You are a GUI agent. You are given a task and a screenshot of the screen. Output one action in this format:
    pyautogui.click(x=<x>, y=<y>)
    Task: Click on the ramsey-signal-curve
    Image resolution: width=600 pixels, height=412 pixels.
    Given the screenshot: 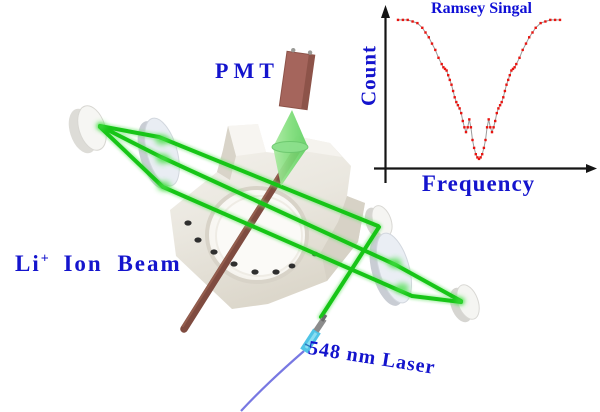 What is the action you would take?
    pyautogui.click(x=479, y=89)
    